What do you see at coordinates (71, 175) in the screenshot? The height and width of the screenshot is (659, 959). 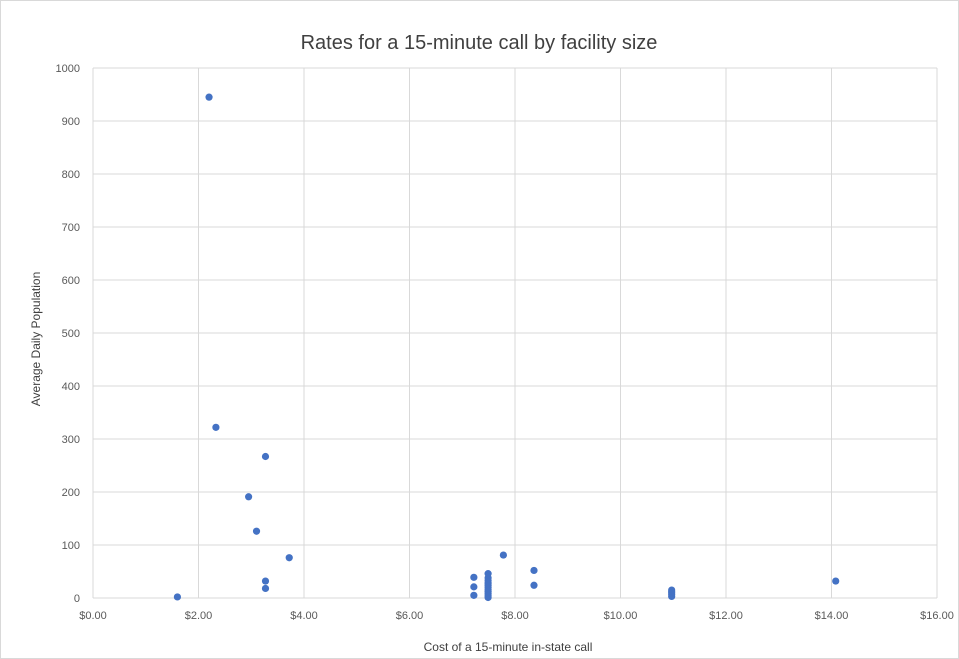 I see `y-tick-label: 800` at bounding box center [71, 175].